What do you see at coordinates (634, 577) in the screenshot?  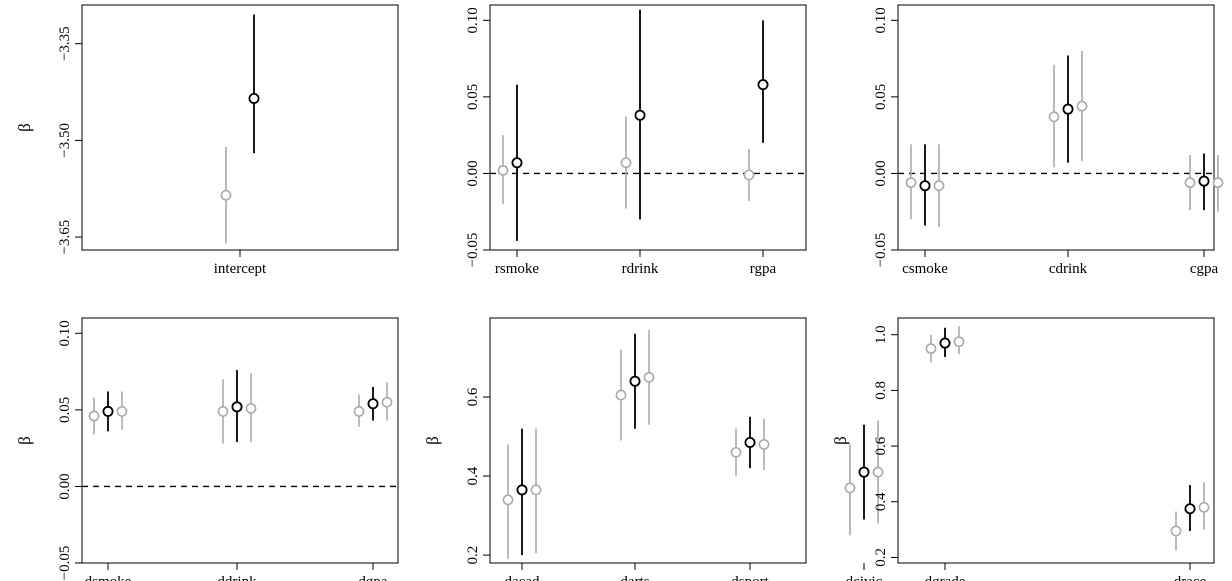 I see `x-tick-label: darts` at bounding box center [634, 577].